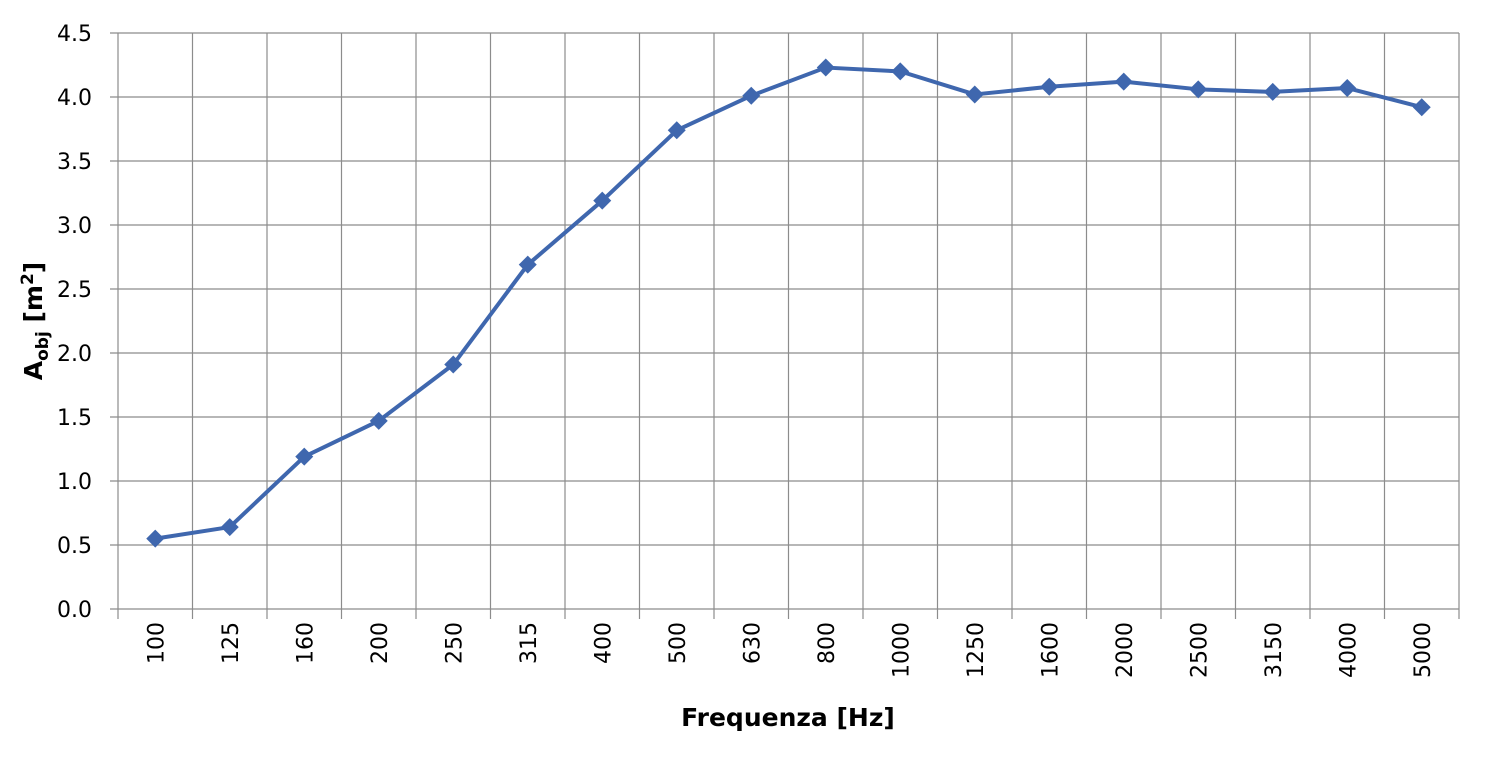 The image size is (1490, 762). Describe the element at coordinates (74, 354) in the screenshot. I see `y-tick-label: 2.0` at that location.